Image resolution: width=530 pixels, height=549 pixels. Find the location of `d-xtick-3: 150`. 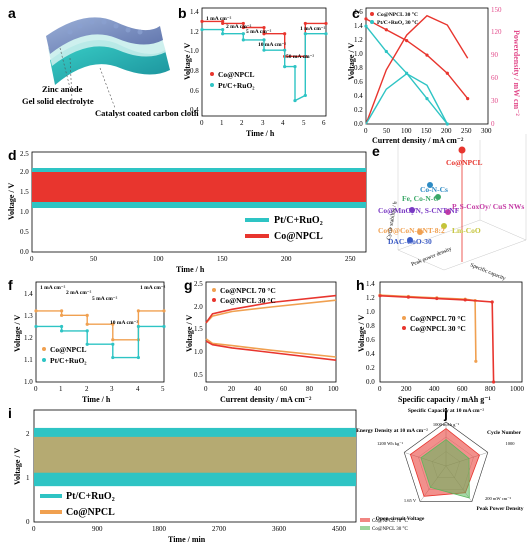

d-xtick-3: 150 is located at coordinates (222, 259).